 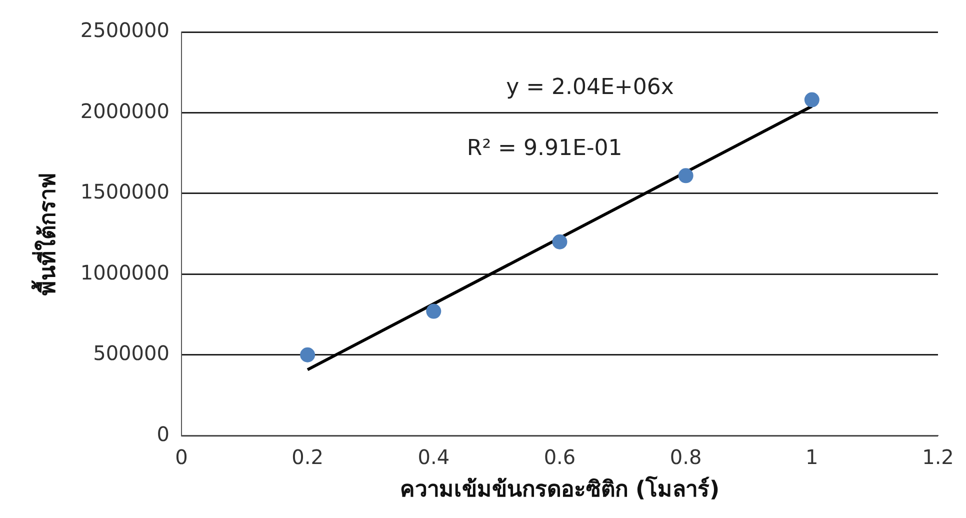 I want to click on x-tick-label: 0, so click(x=181, y=456).